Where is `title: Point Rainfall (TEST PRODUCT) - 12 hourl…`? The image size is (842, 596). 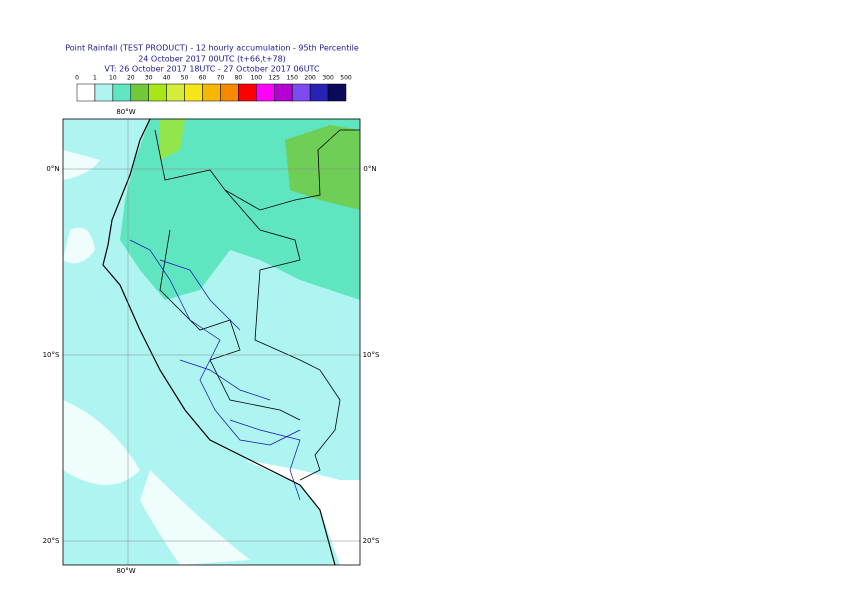 title: Point Rainfall (TEST PRODUCT) - 12 hourl… is located at coordinates (212, 48).